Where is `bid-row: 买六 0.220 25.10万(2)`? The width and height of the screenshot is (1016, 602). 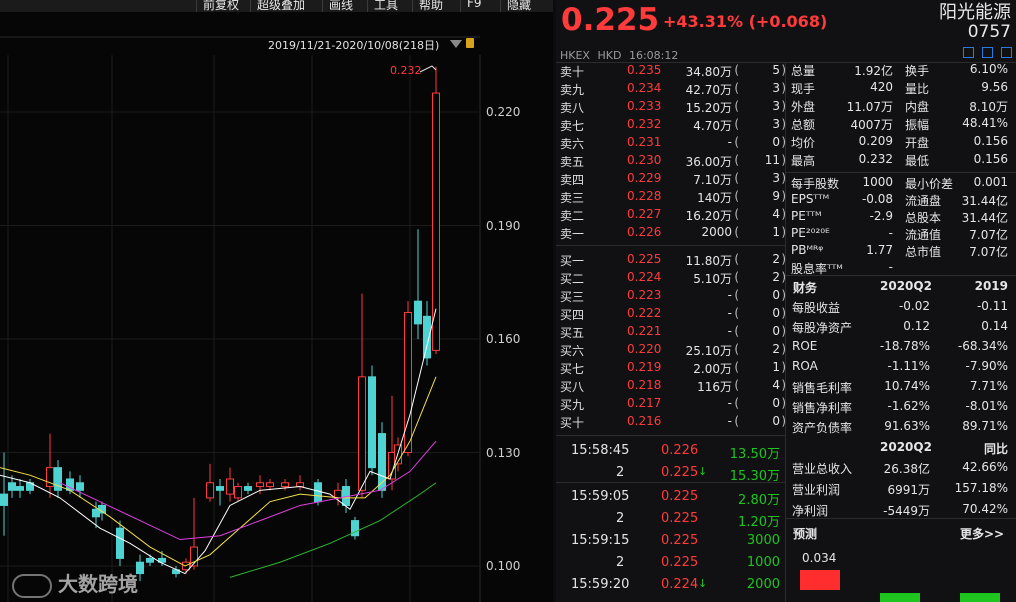
bid-row: 买六 0.220 25.10万(2) is located at coordinates (671, 350).